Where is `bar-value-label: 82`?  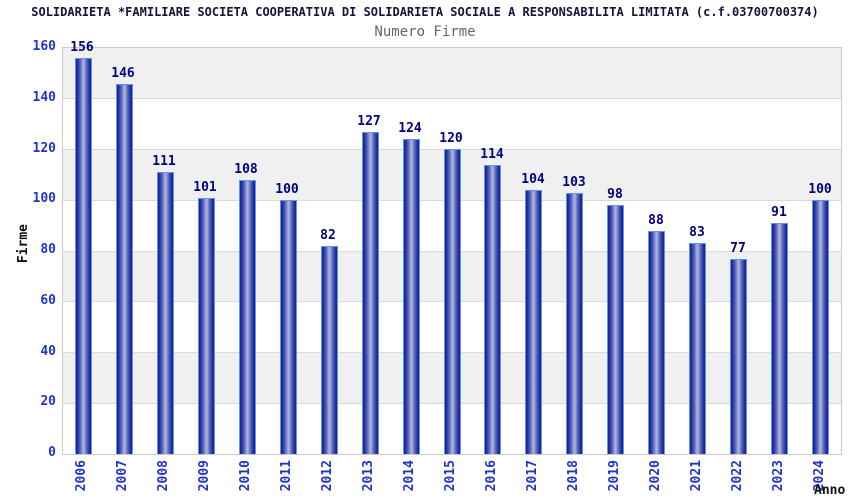
bar-value-label: 82 is located at coordinates (328, 235).